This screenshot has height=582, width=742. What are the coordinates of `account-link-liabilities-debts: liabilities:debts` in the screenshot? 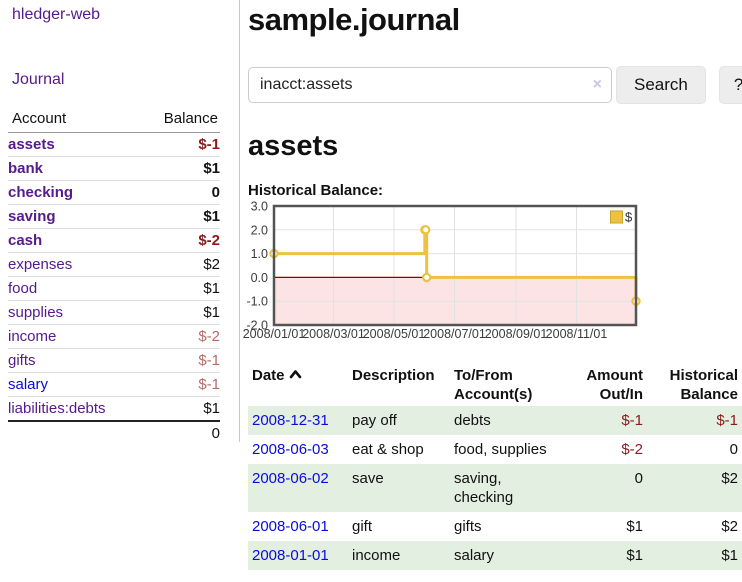 It's located at (57, 408).